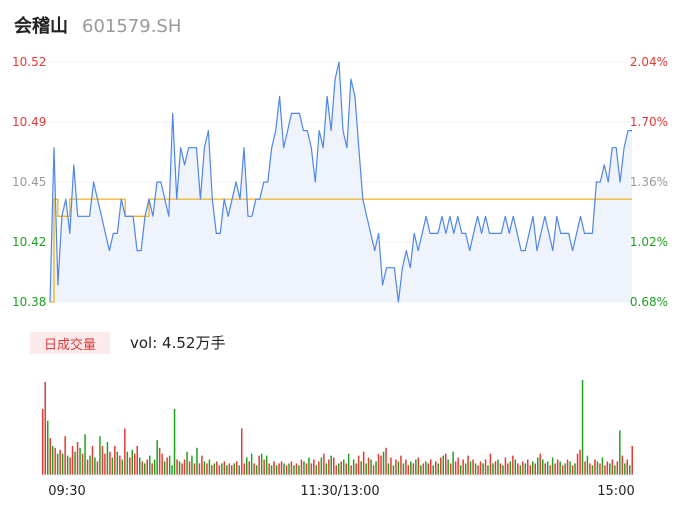 Image resolution: width=686 pixels, height=524 pixels. Describe the element at coordinates (41, 26) in the screenshot. I see `stock-name: 会稽山` at that location.